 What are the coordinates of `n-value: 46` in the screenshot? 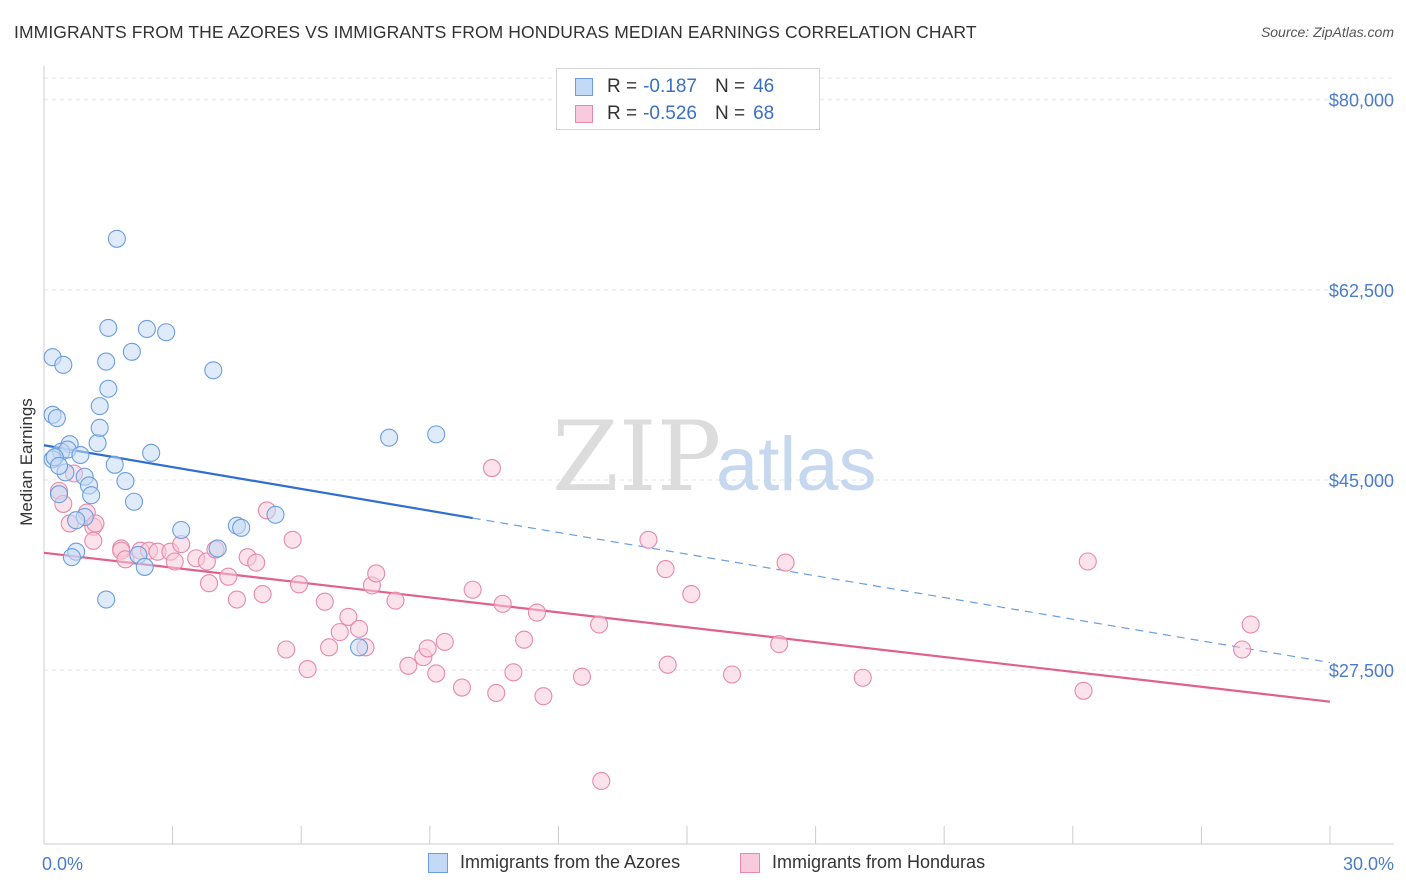 It's located at (764, 86).